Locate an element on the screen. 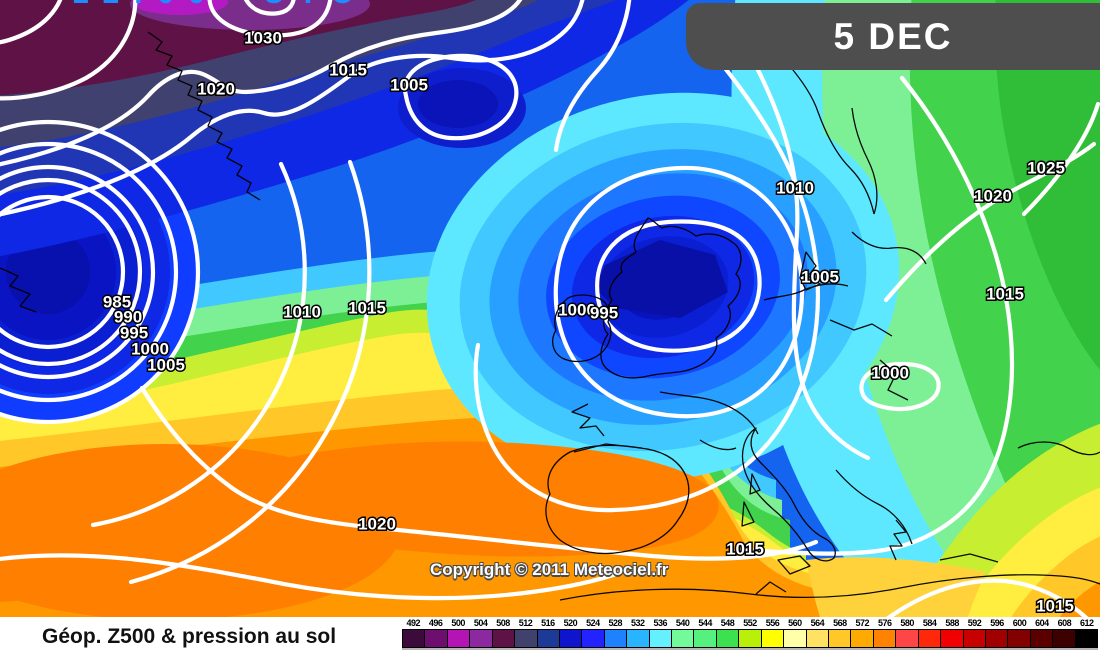 This screenshot has height=659, width=1100. legend-tick: 540 is located at coordinates (682, 623).